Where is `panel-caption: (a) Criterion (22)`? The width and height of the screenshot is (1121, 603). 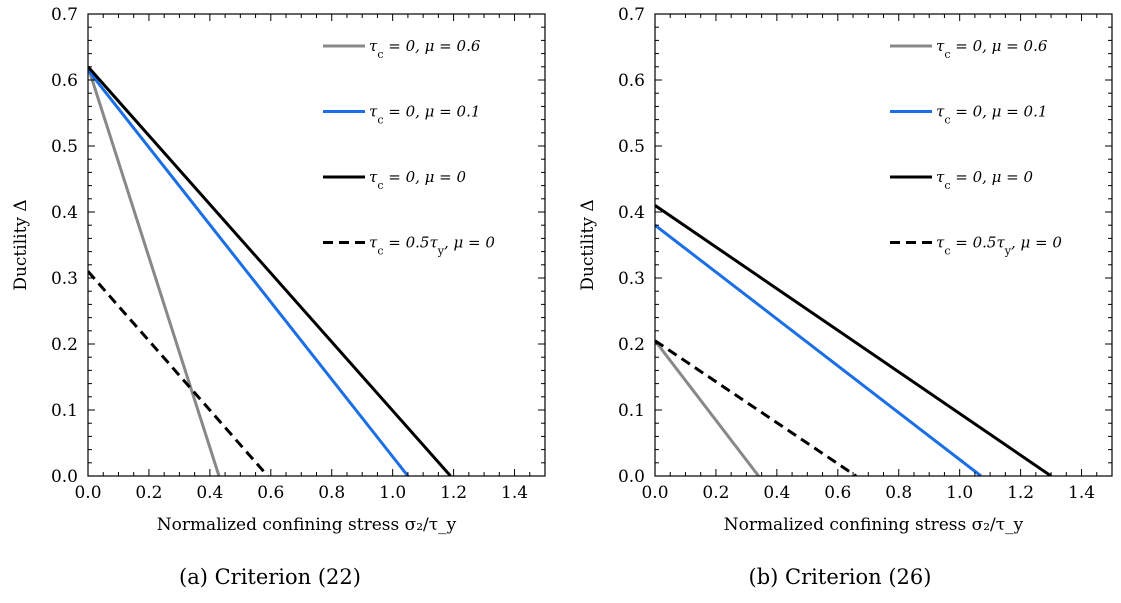 panel-caption: (a) Criterion (22) is located at coordinates (270, 577).